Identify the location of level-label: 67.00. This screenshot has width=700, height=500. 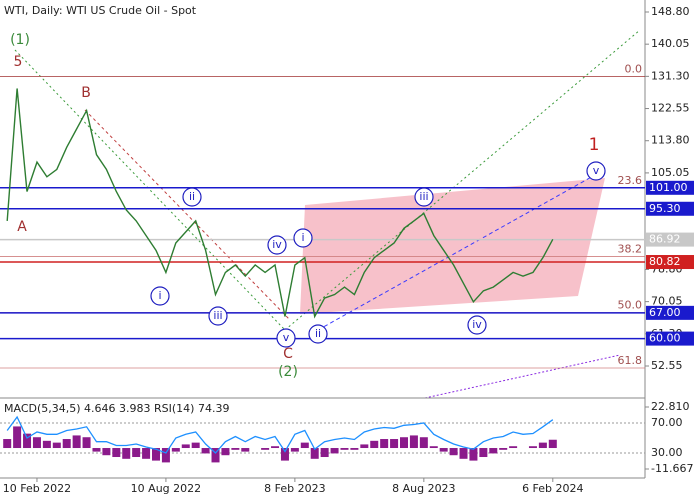
(665, 312).